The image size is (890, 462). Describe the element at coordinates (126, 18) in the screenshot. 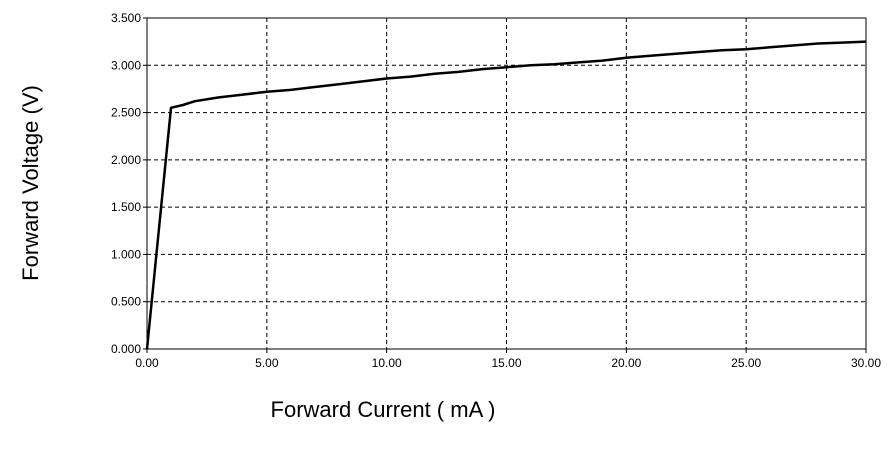

I see `y-tick-label: 3.500` at that location.